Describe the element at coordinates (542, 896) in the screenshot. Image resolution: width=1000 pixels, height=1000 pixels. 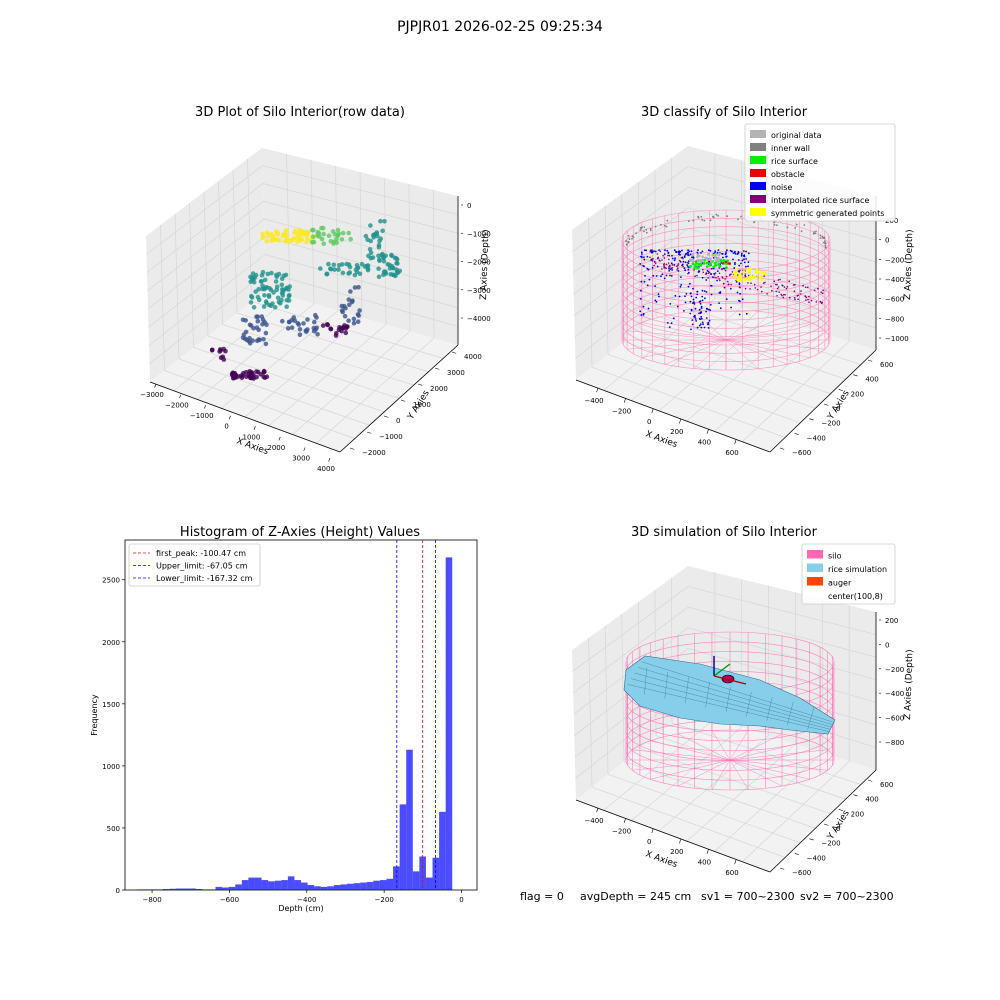
I see `status-flag: flag = 0` at that location.